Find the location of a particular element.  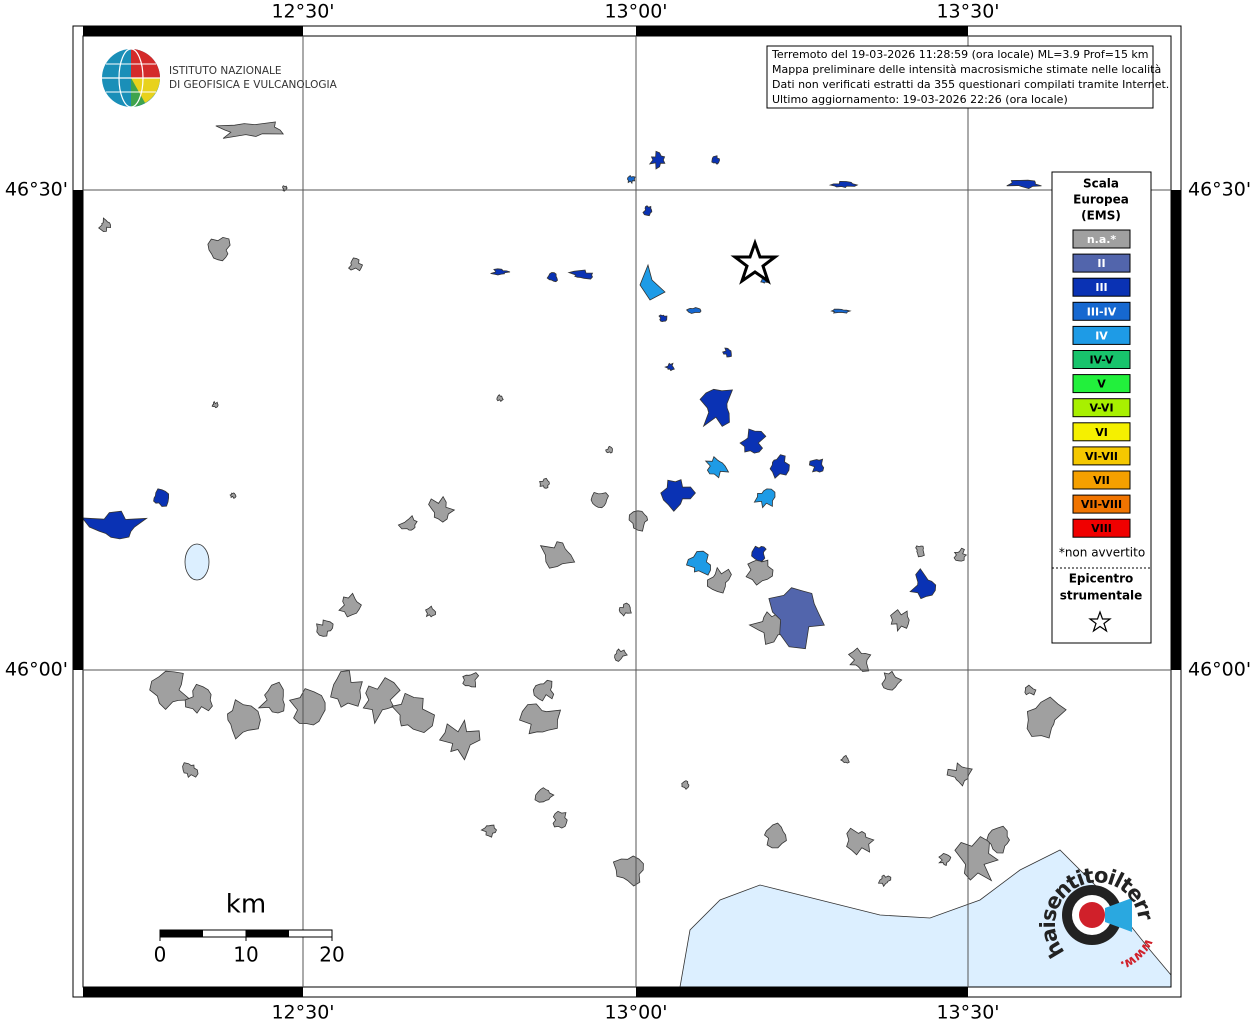

legend-title: (EMS) is located at coordinates (1101, 216).